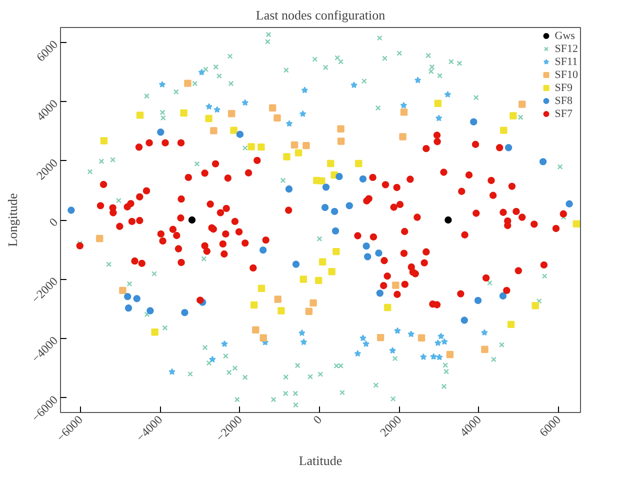 The image size is (618, 495). What do you see at coordinates (317, 419) in the screenshot?
I see `x-tick-label: 0` at bounding box center [317, 419].